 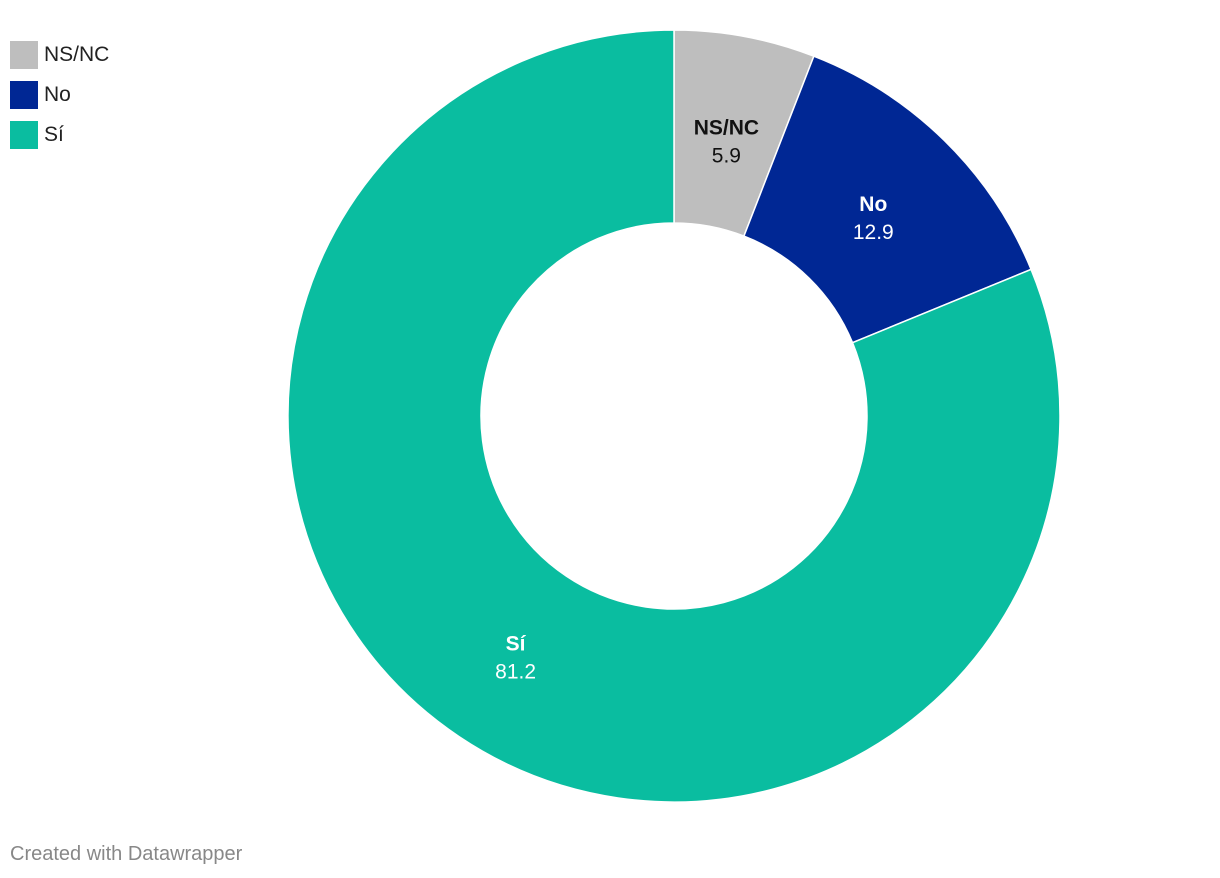 What do you see at coordinates (873, 232) in the screenshot?
I see `slice-value-no: 12.9` at bounding box center [873, 232].